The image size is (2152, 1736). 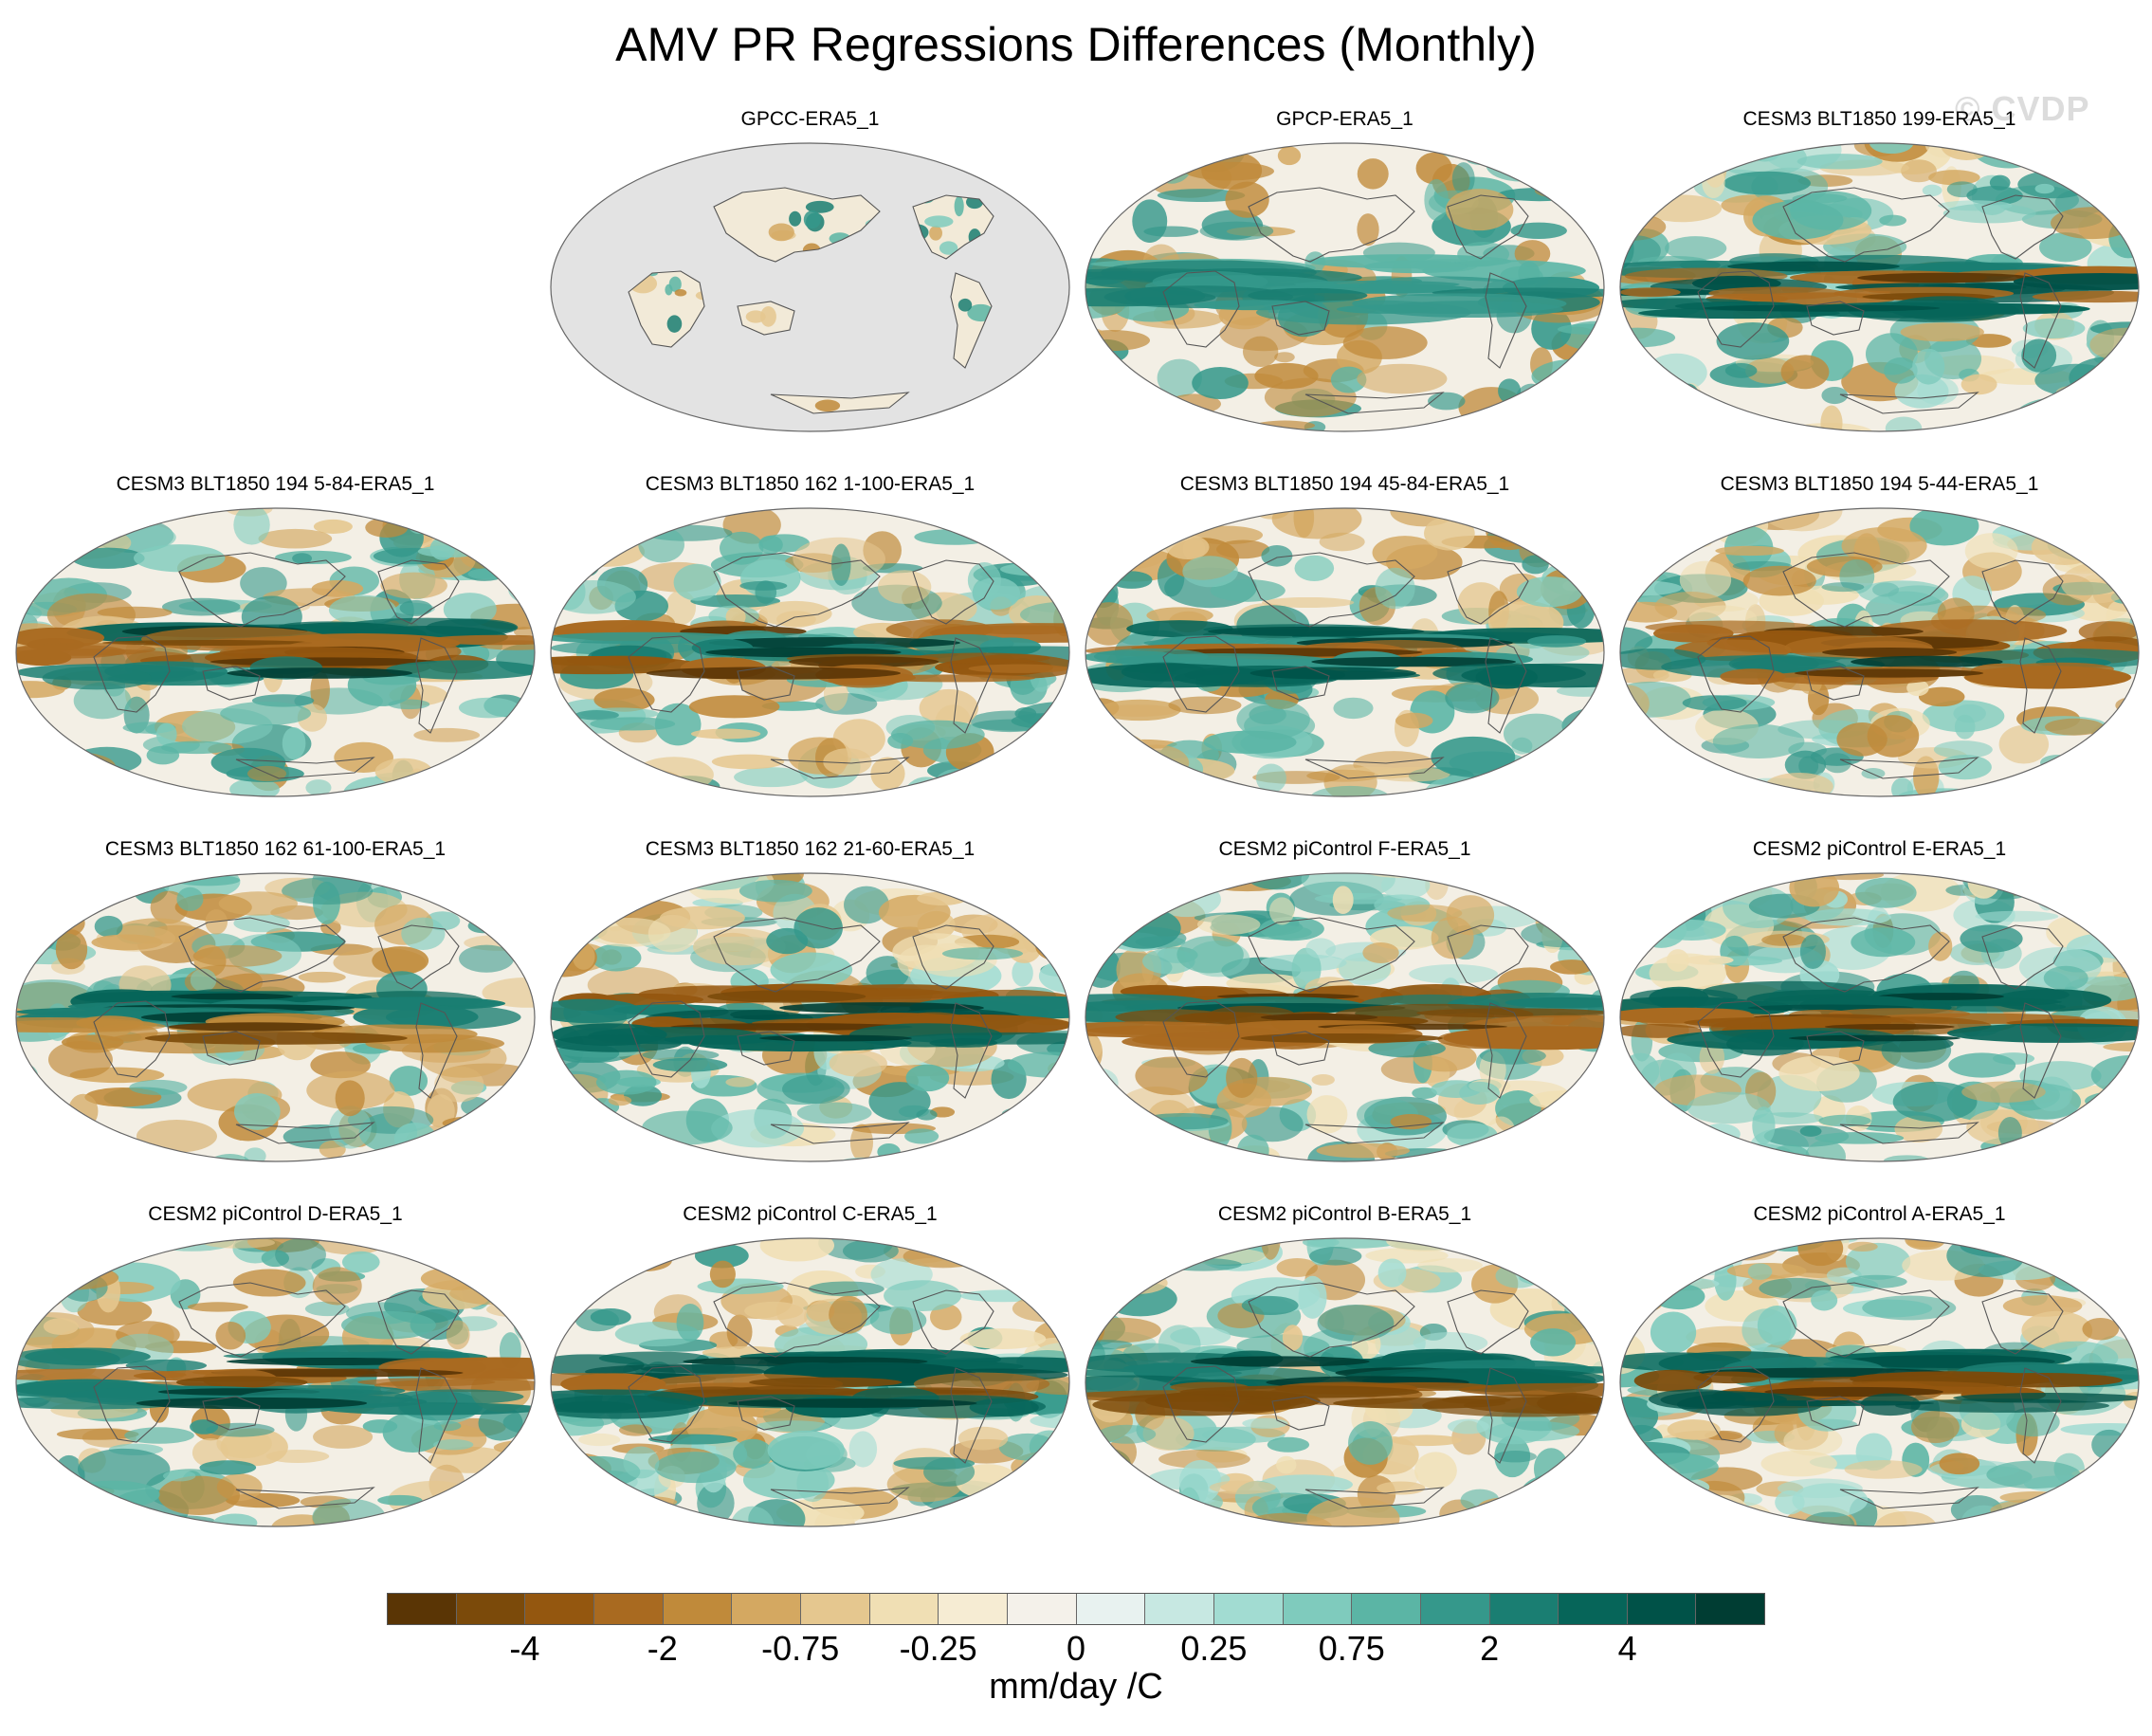 What do you see at coordinates (1345, 119) in the screenshot?
I see `panel-title: GPCP-ERA5_1` at bounding box center [1345, 119].